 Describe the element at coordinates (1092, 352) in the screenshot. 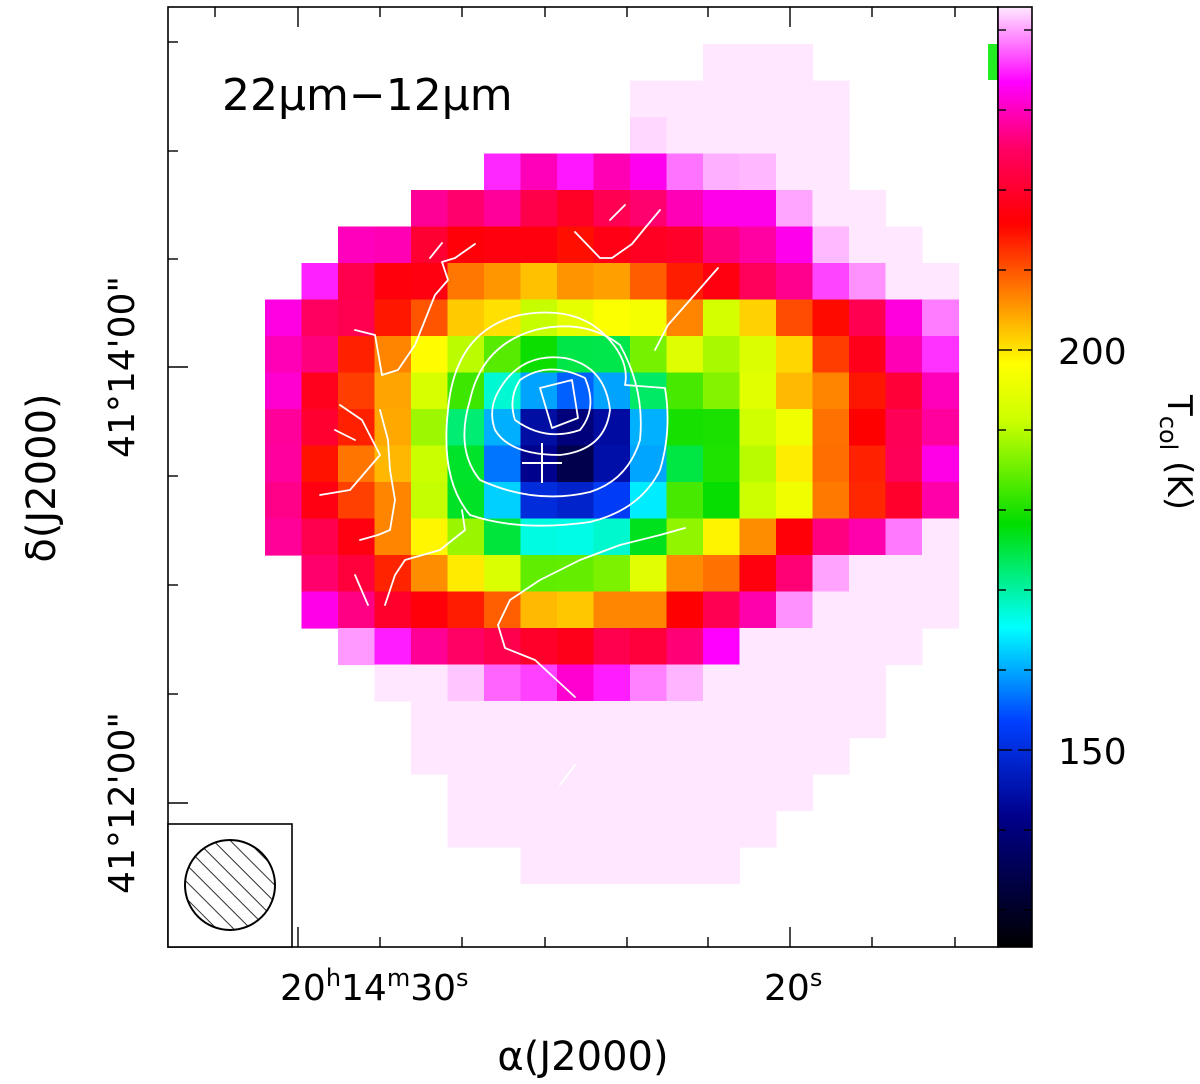

I see `colorbar-tick-200: 200` at that location.